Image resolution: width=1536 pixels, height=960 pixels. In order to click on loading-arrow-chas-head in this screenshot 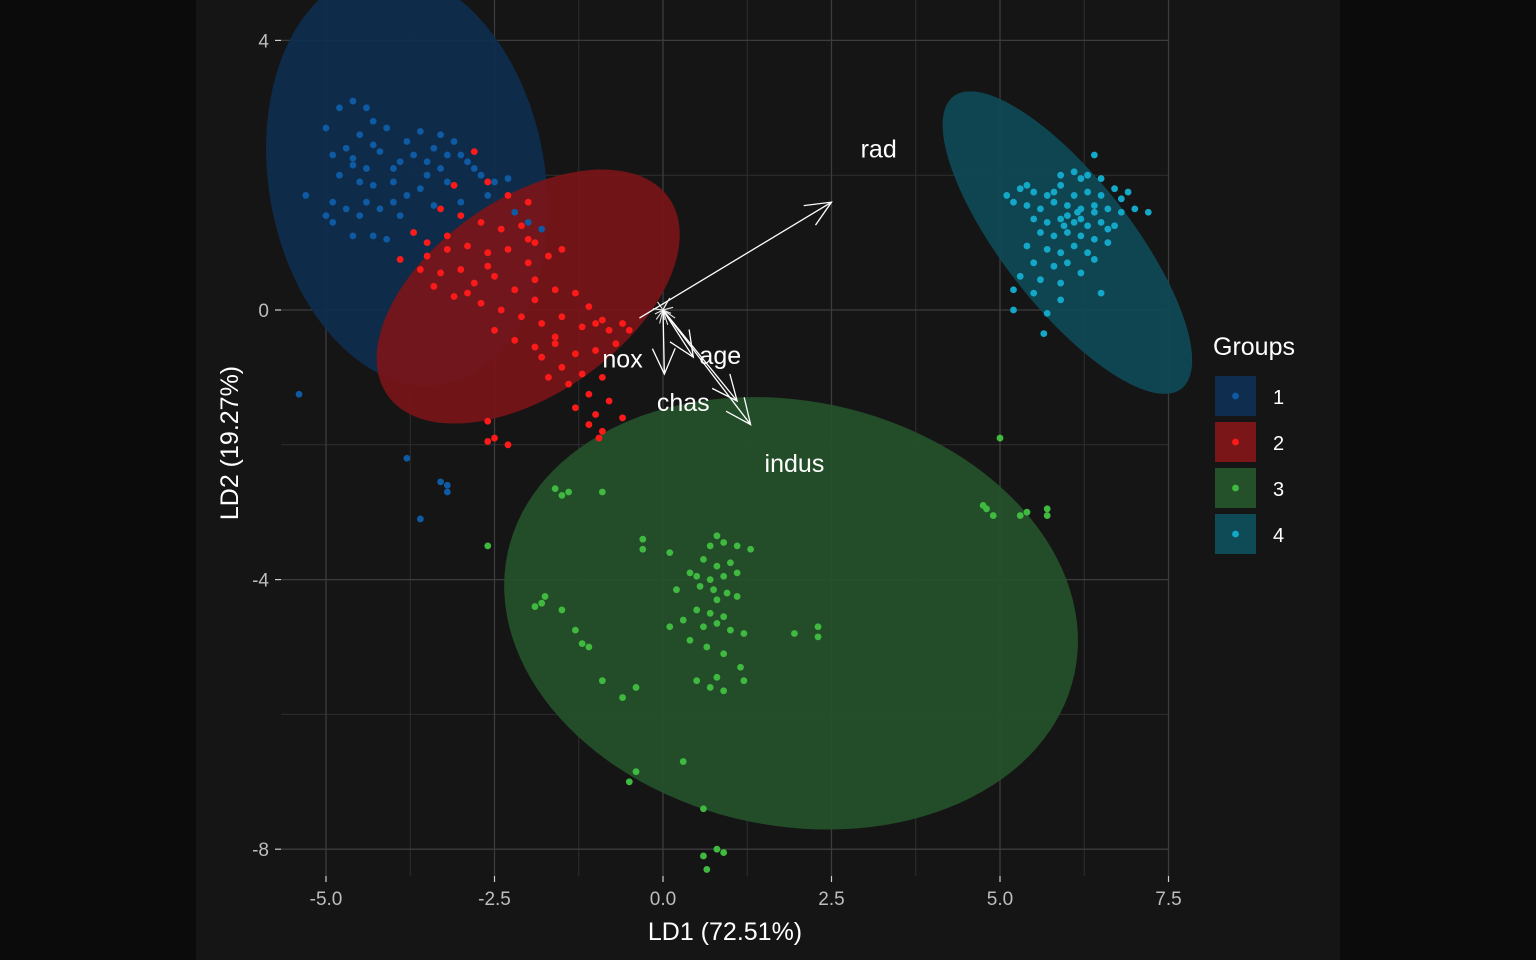, I will do `click(738, 411)`.